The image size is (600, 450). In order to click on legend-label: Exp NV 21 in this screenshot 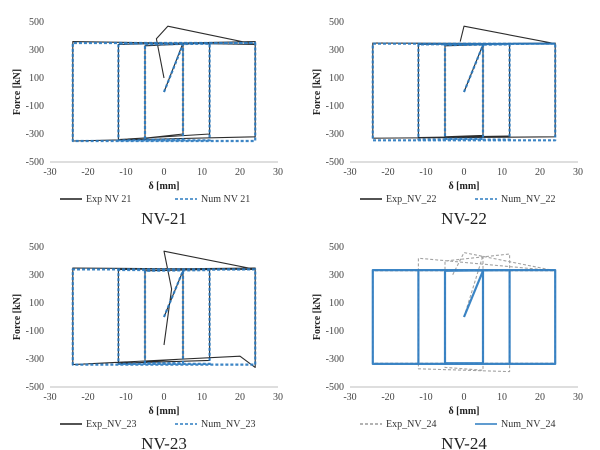, I will do `click(108, 199)`.